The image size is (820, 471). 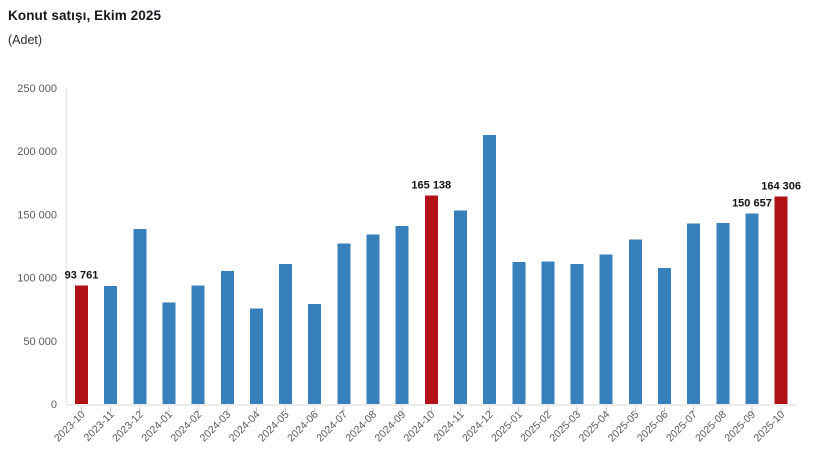 What do you see at coordinates (431, 185) in the screenshot?
I see `bar-value-label: 165 138` at bounding box center [431, 185].